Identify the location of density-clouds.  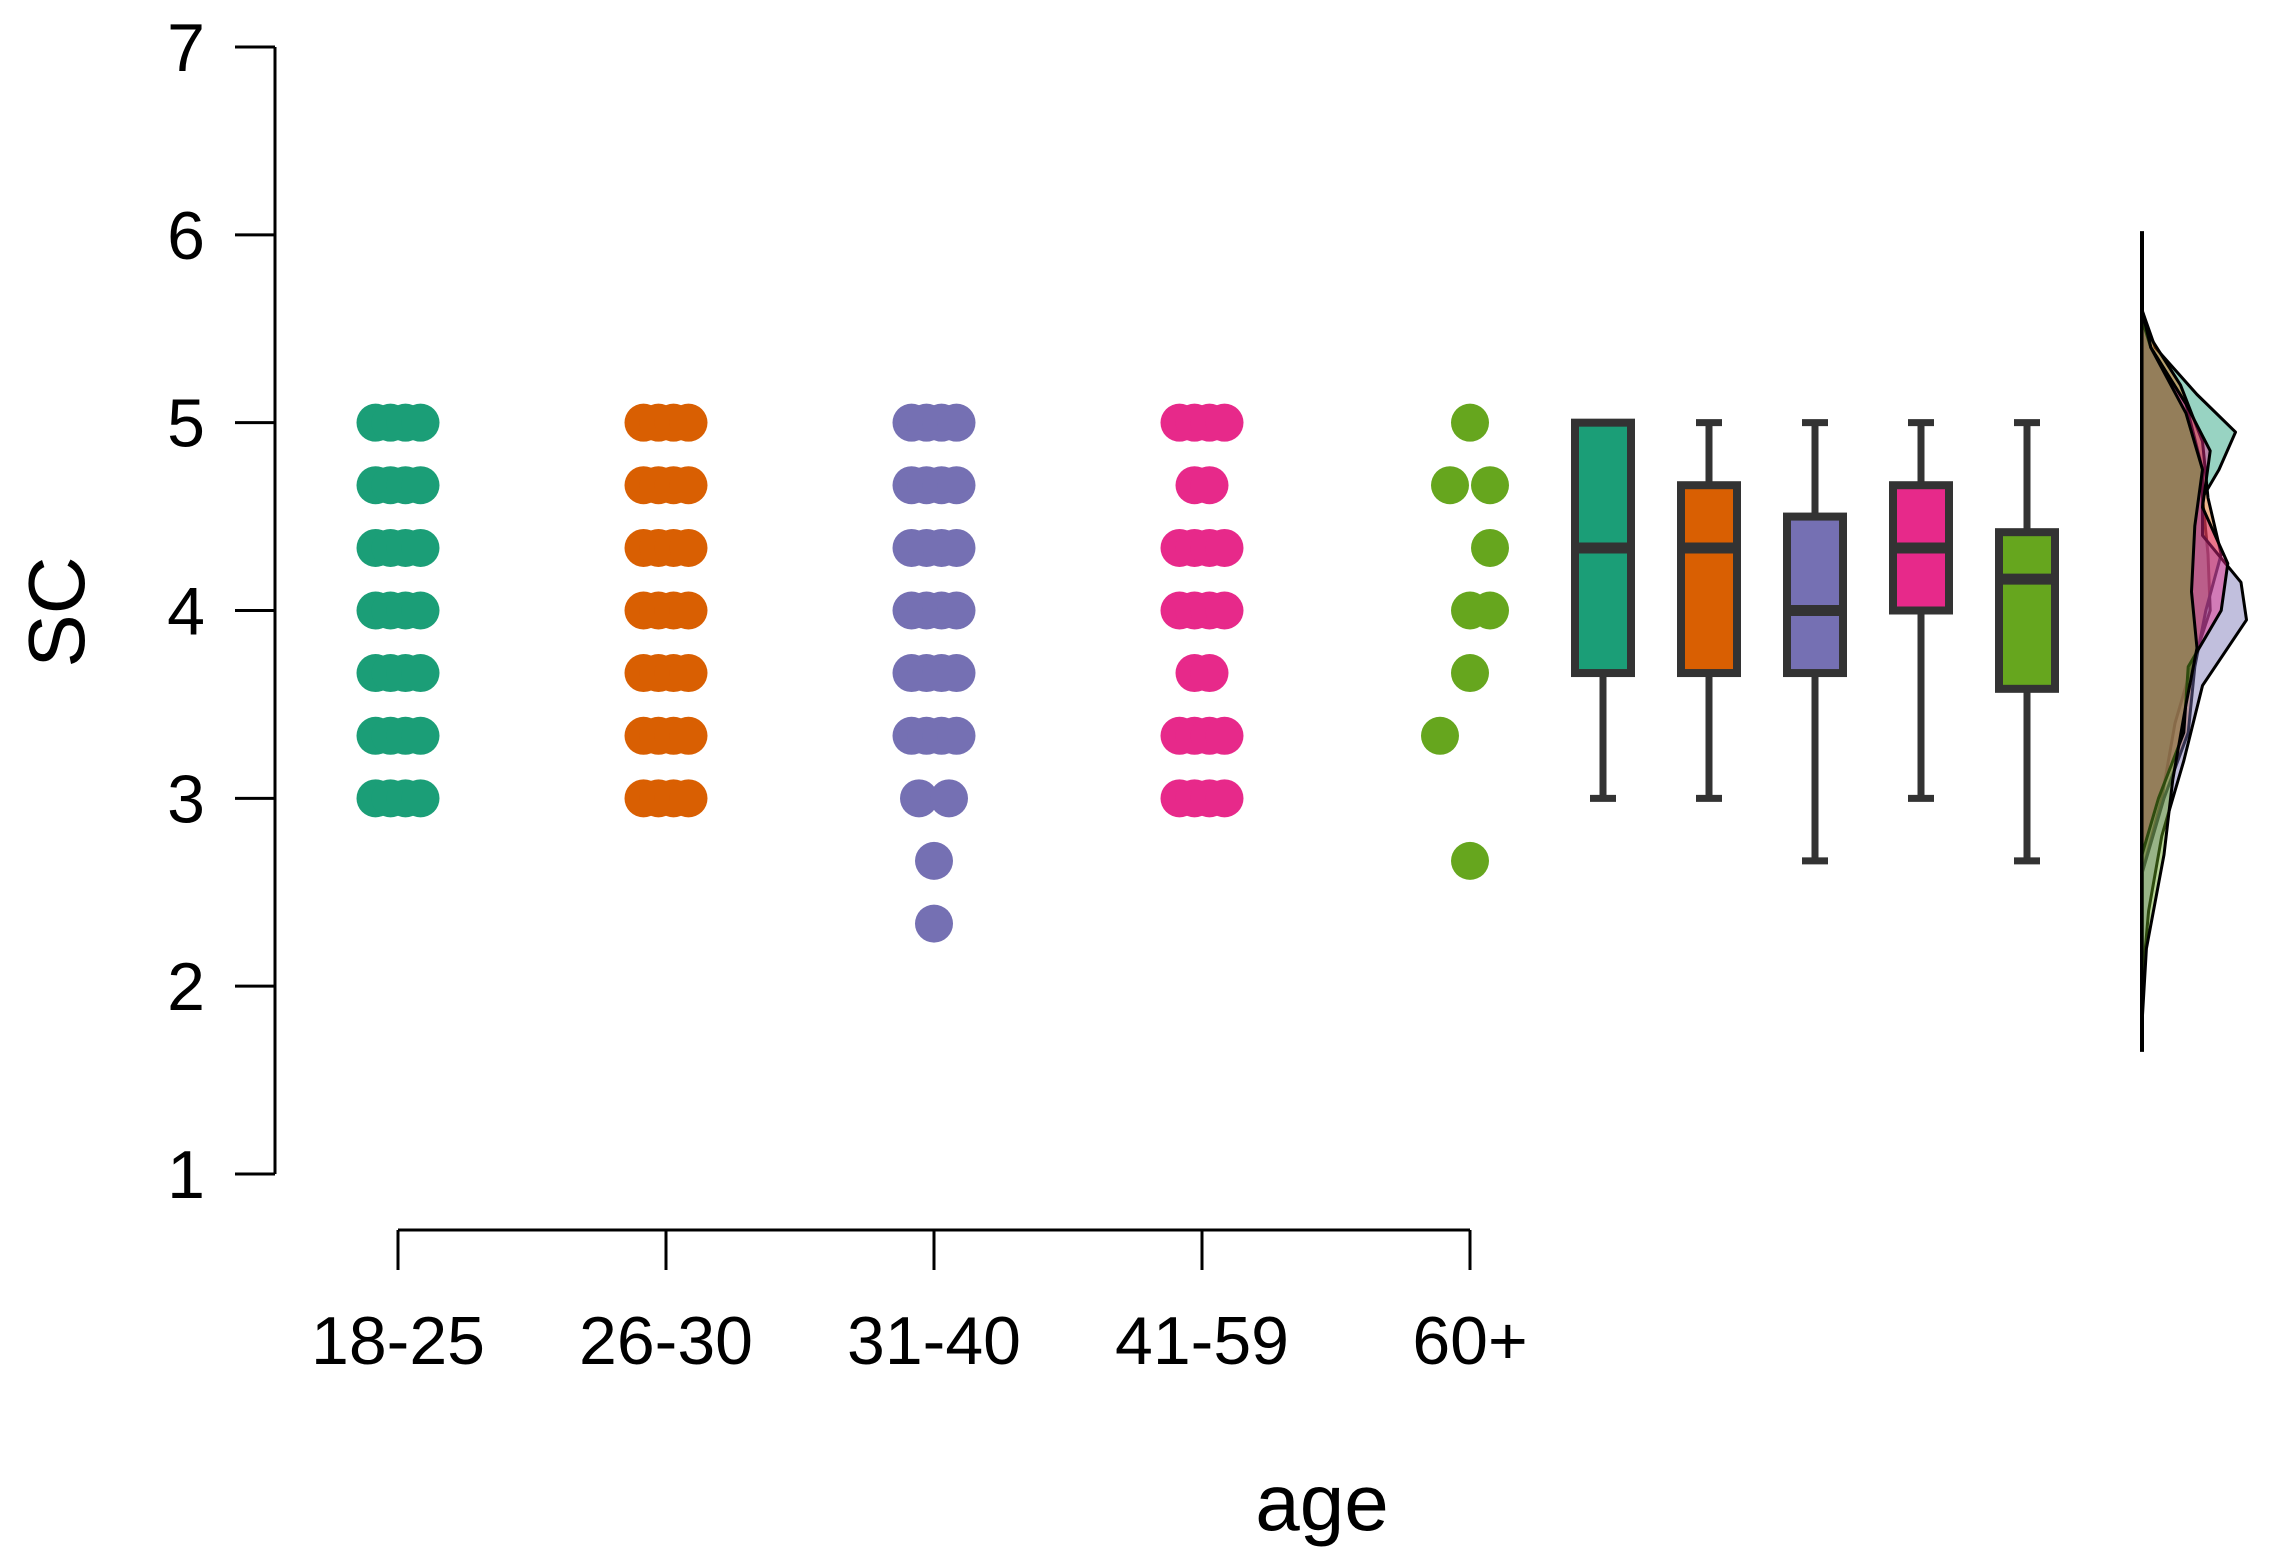
(2194, 641).